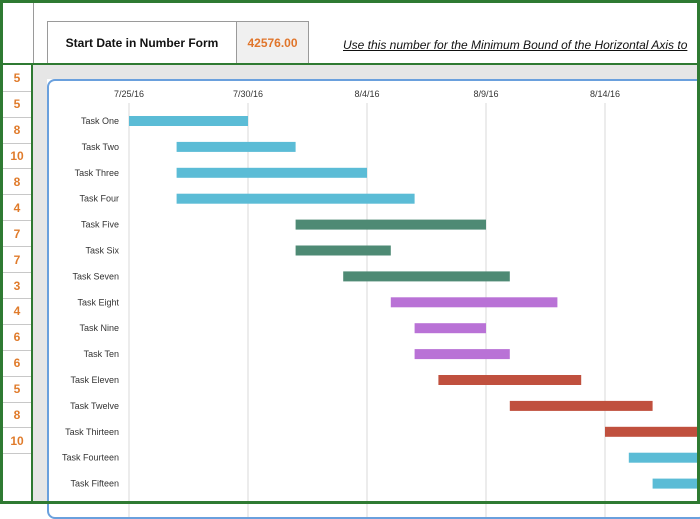 This screenshot has height=519, width=700. What do you see at coordinates (100, 225) in the screenshot?
I see `task-label: Task Five` at bounding box center [100, 225].